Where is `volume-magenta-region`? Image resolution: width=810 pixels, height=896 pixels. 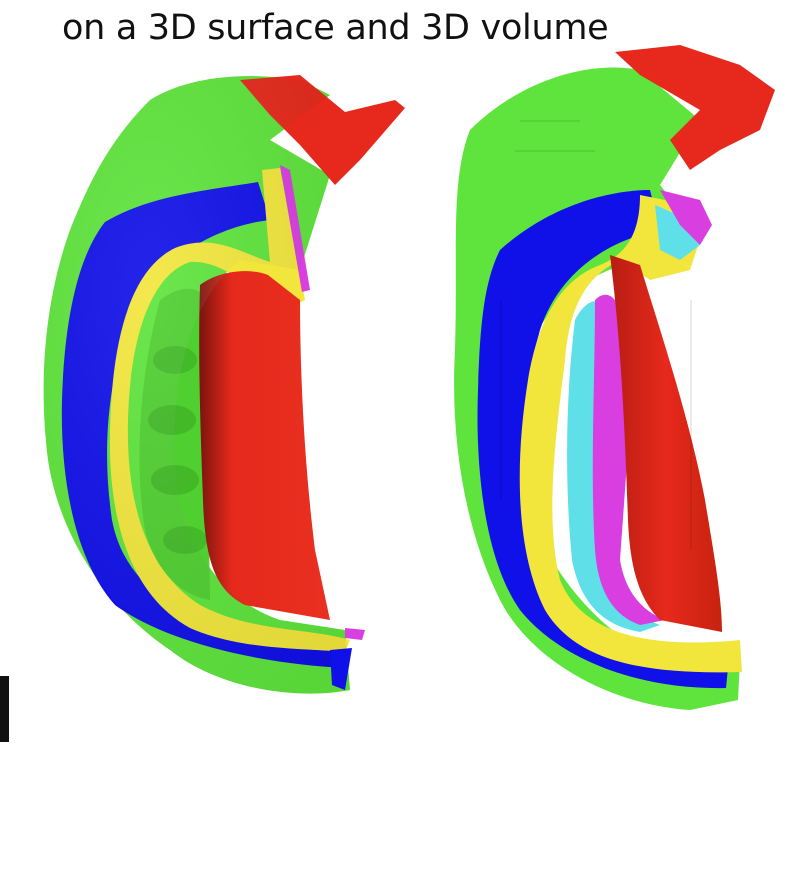
volume-magenta-region is located at coordinates (686, 217).